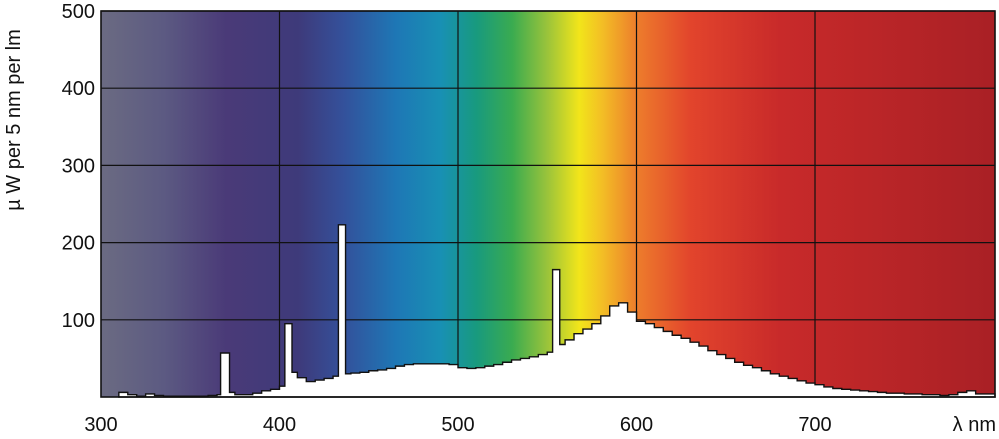 The height and width of the screenshot is (439, 999). I want to click on y-tick-labels: 100 200 300 400 500, so click(78, 166).